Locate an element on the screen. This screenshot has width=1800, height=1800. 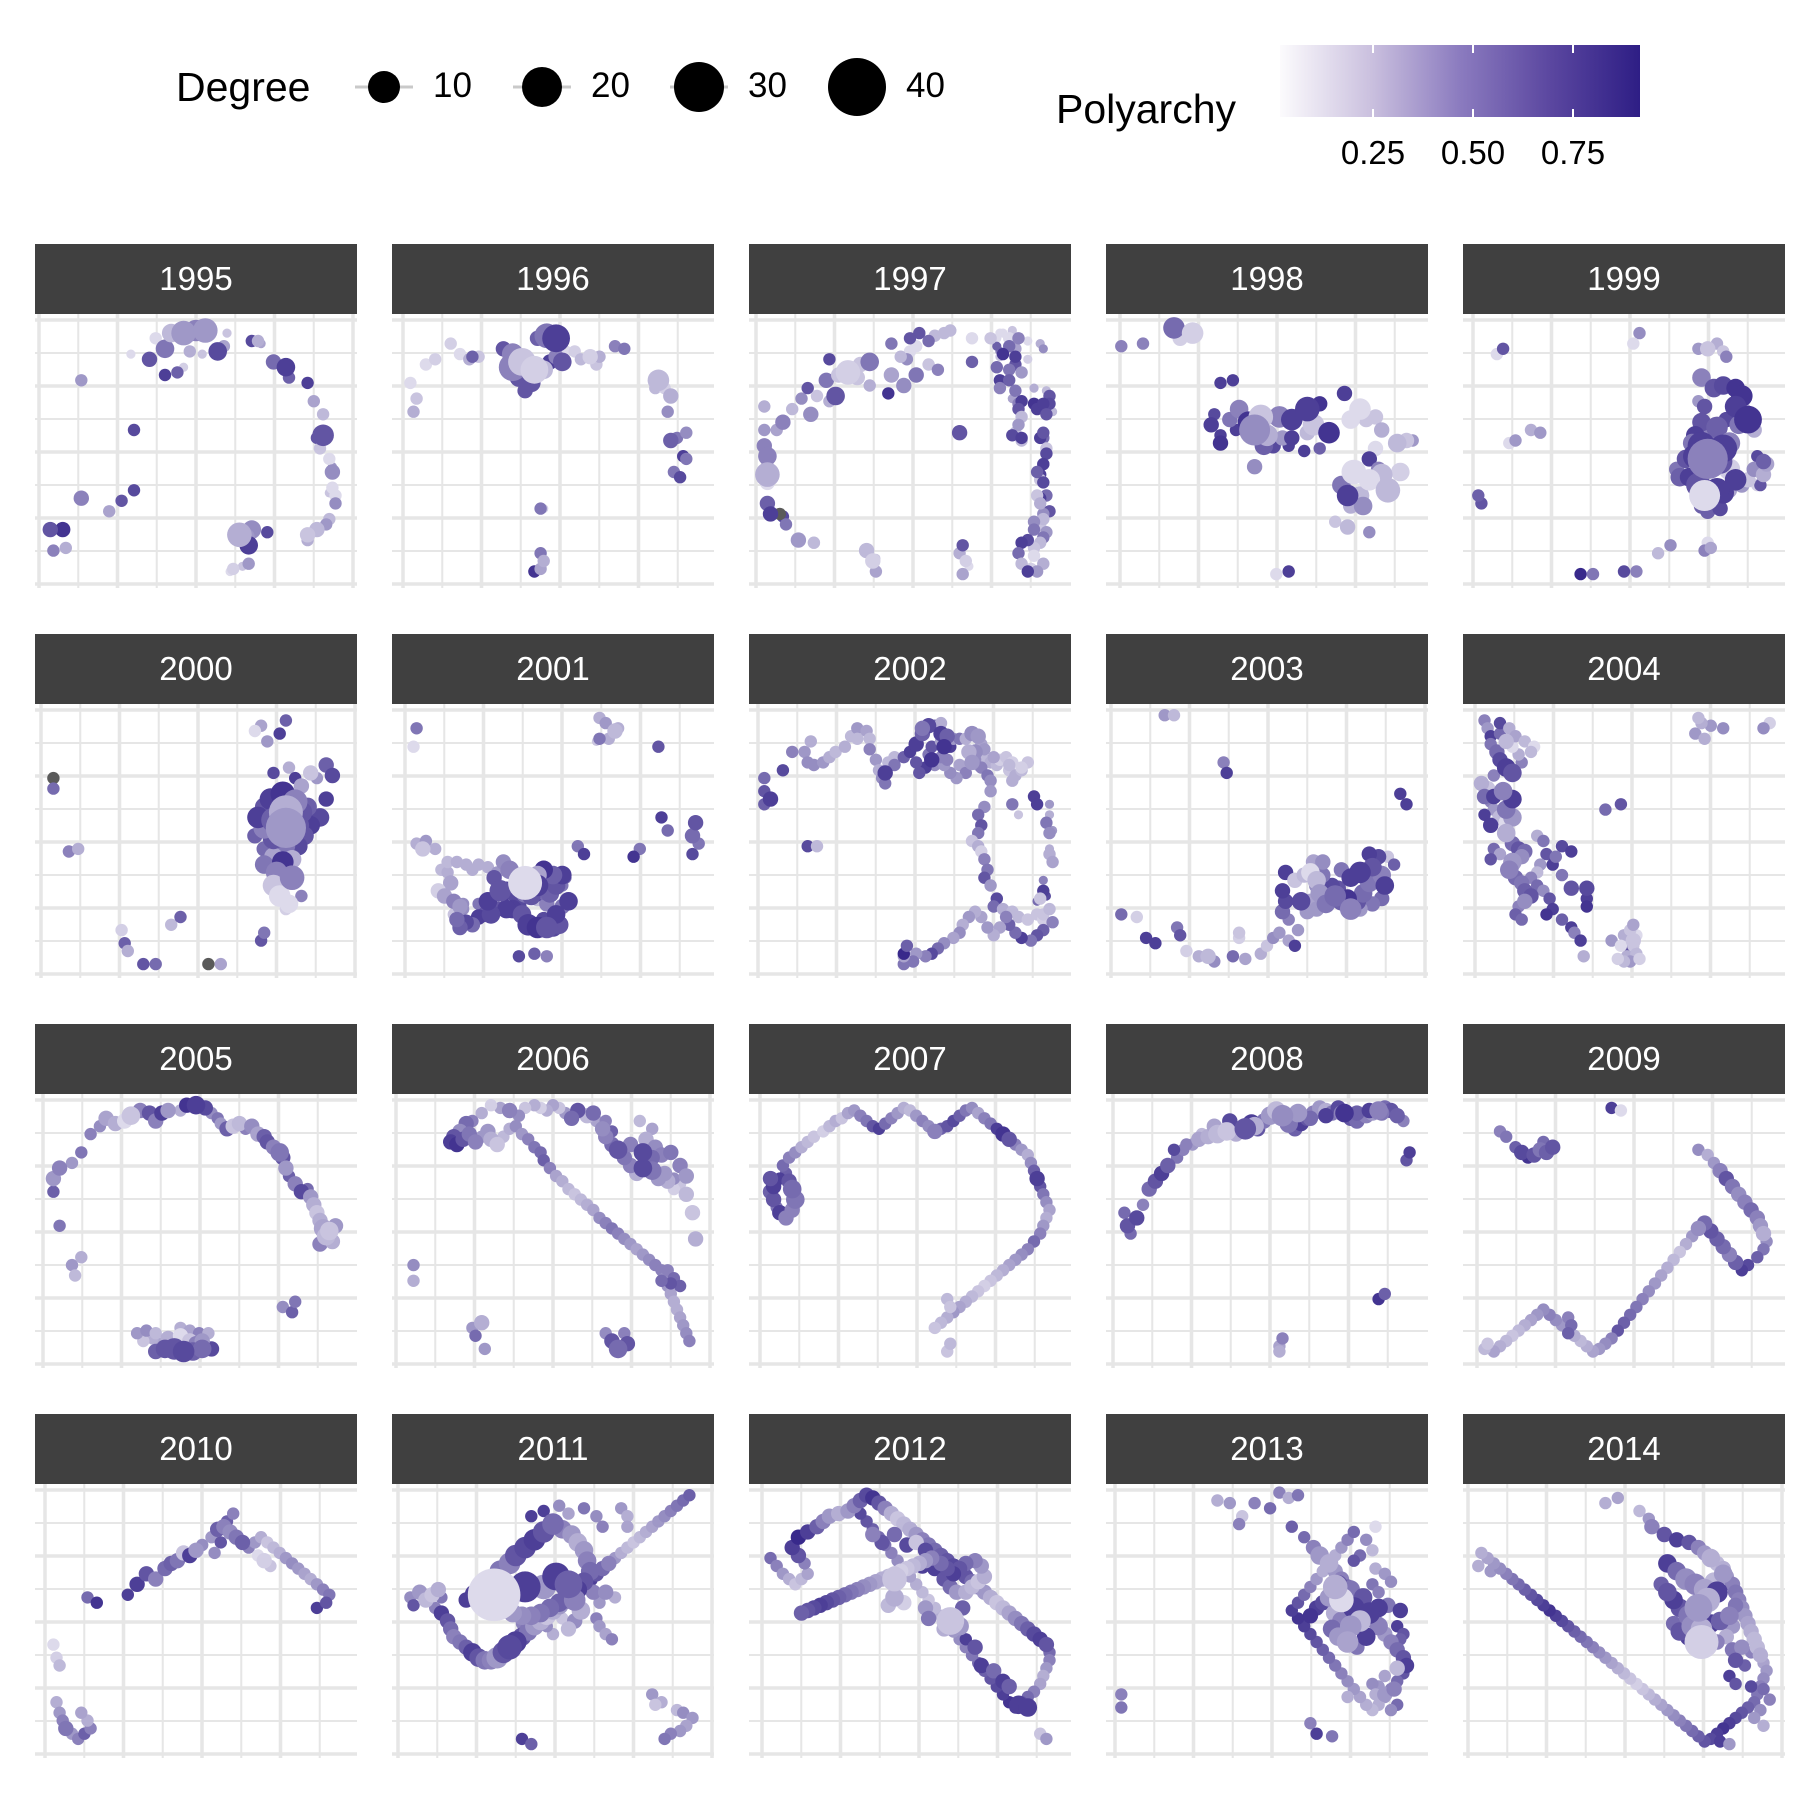
facet-strip-label: 2002 is located at coordinates (910, 668).